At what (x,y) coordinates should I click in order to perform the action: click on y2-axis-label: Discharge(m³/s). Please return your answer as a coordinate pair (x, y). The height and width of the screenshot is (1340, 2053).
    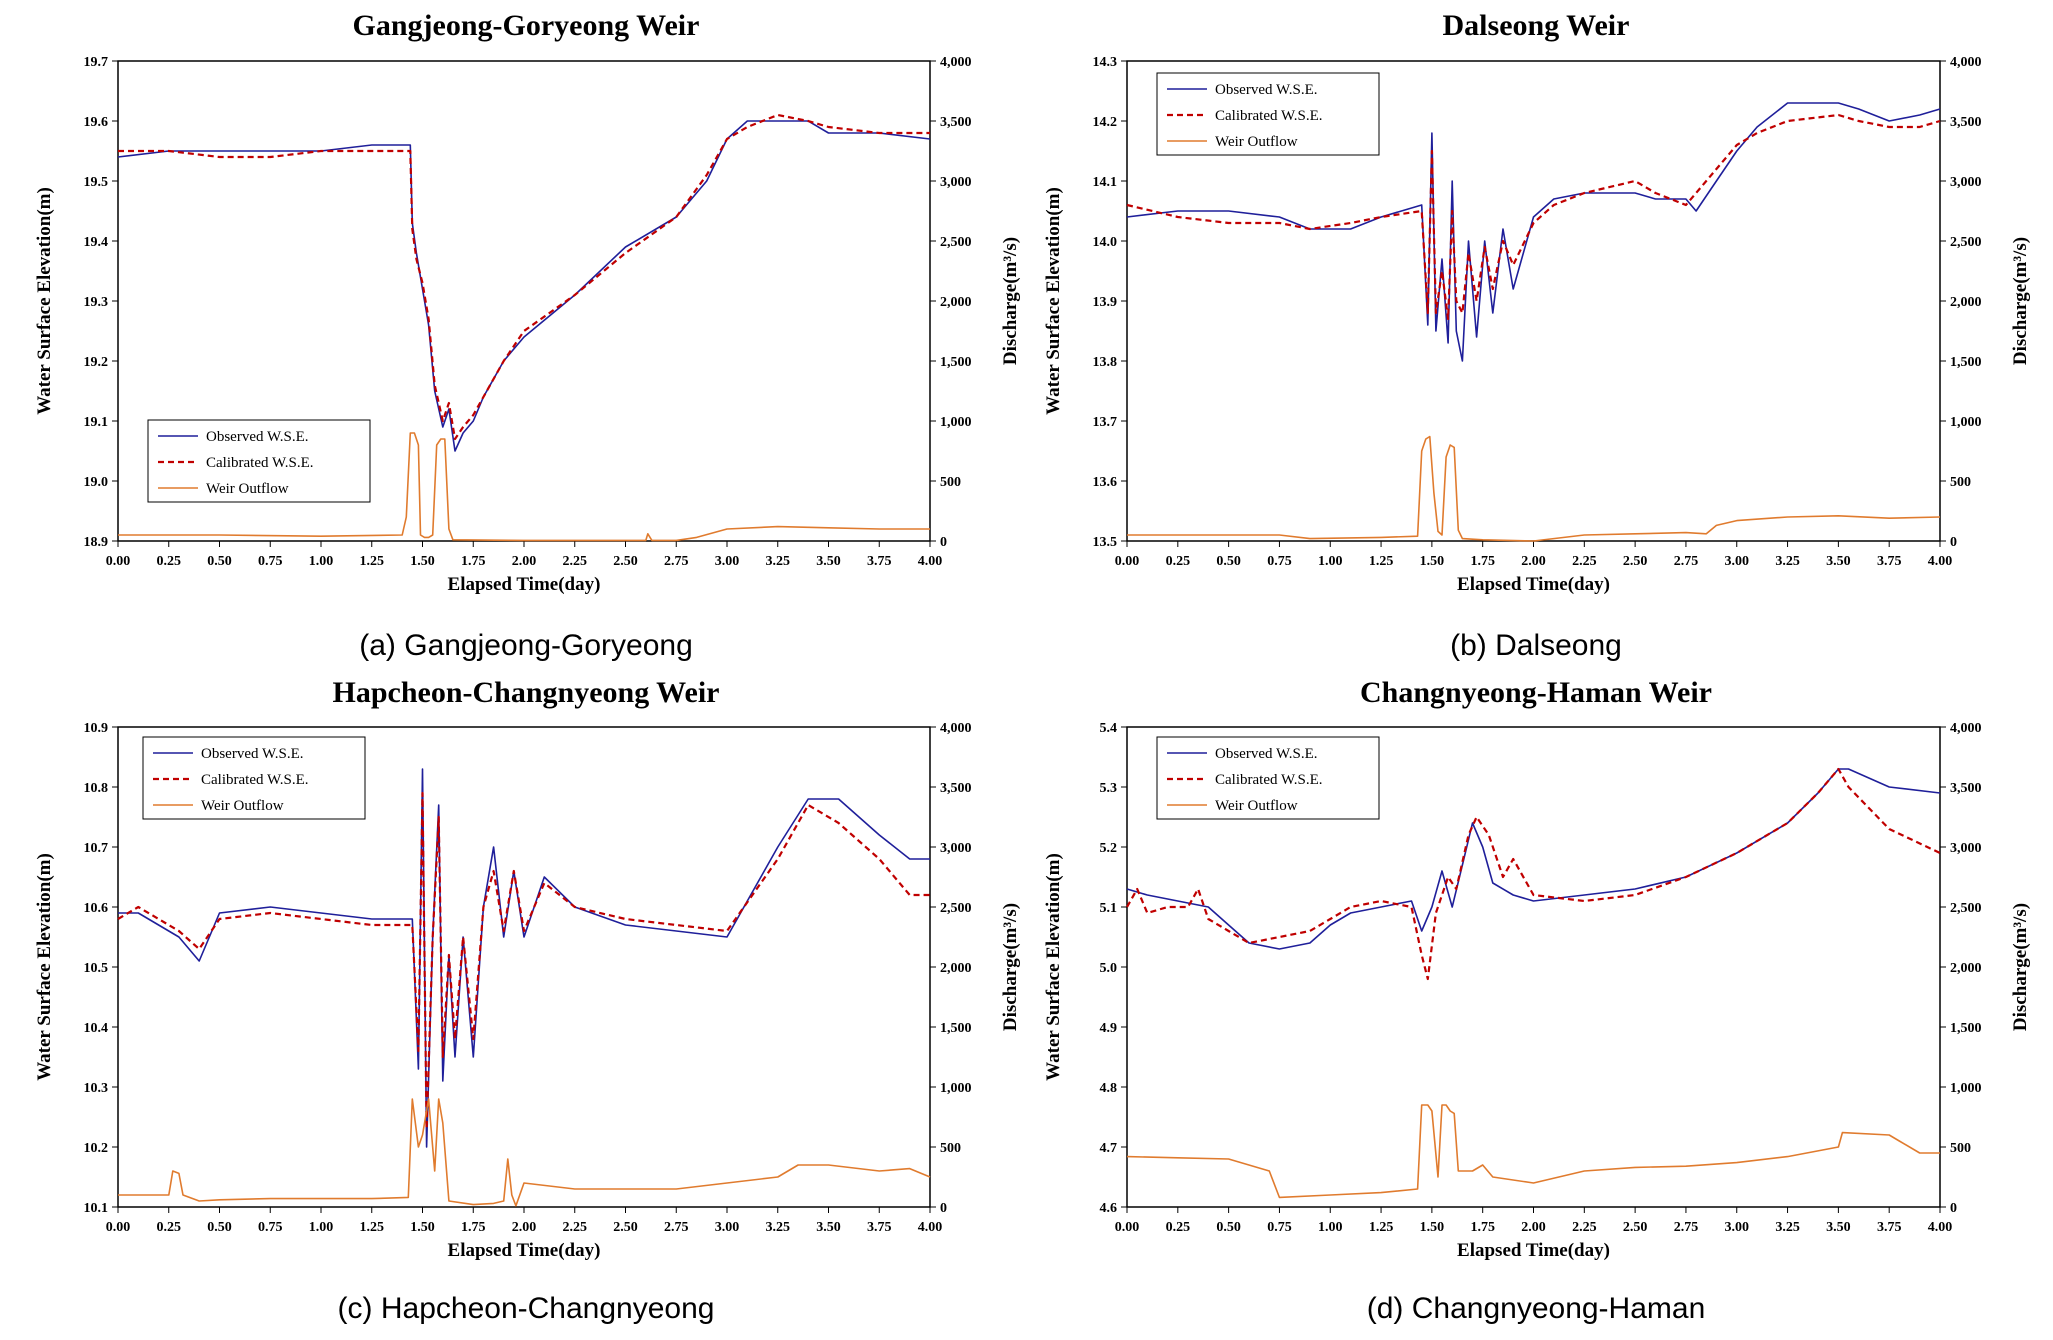
    Looking at the image, I should click on (2020, 301).